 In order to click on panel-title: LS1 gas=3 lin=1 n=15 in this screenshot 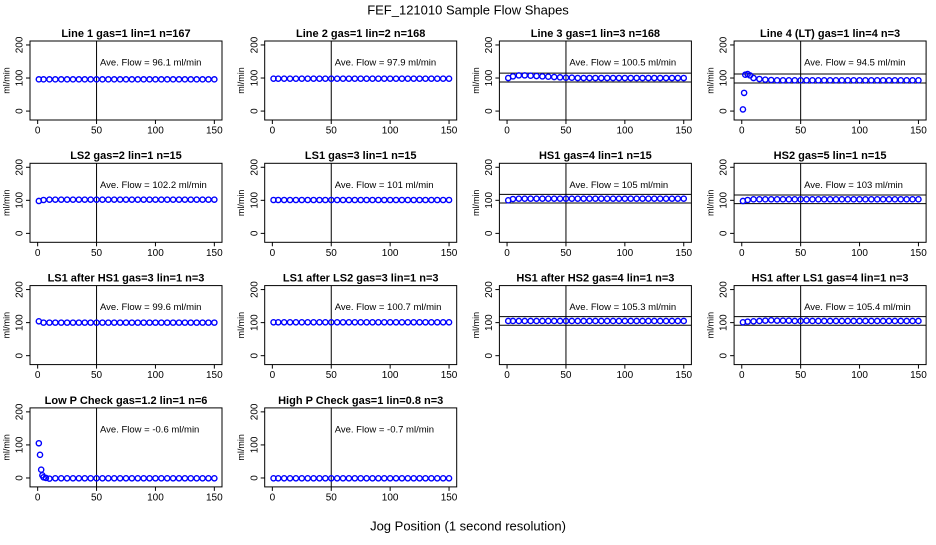, I will do `click(361, 156)`.